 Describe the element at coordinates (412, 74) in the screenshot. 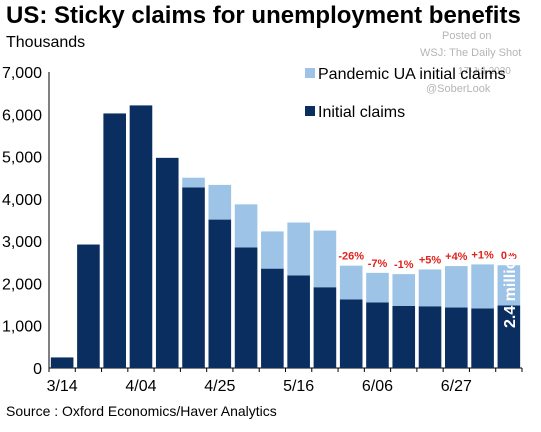

I see `legend-label-pandemic: Pandemic UA initial claims` at that location.